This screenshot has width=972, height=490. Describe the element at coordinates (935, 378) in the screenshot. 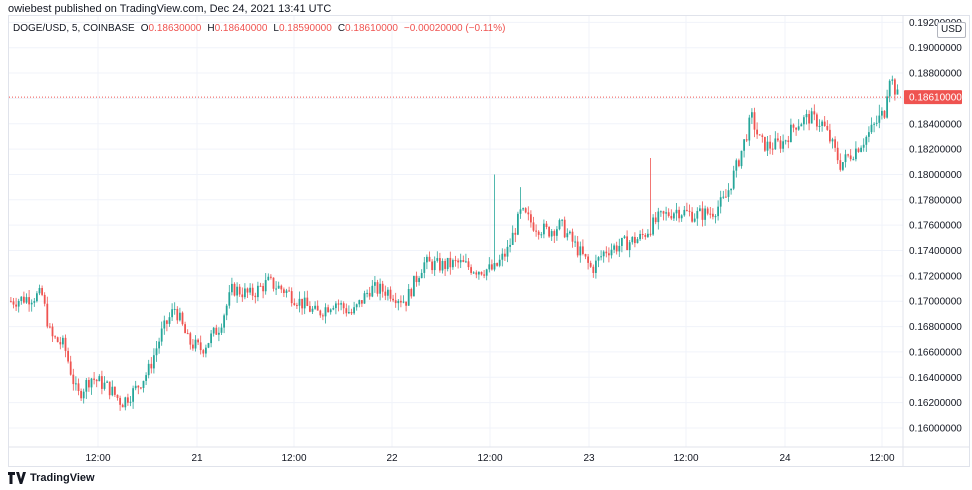

I see `y-tick-label: 0.16400000` at that location.